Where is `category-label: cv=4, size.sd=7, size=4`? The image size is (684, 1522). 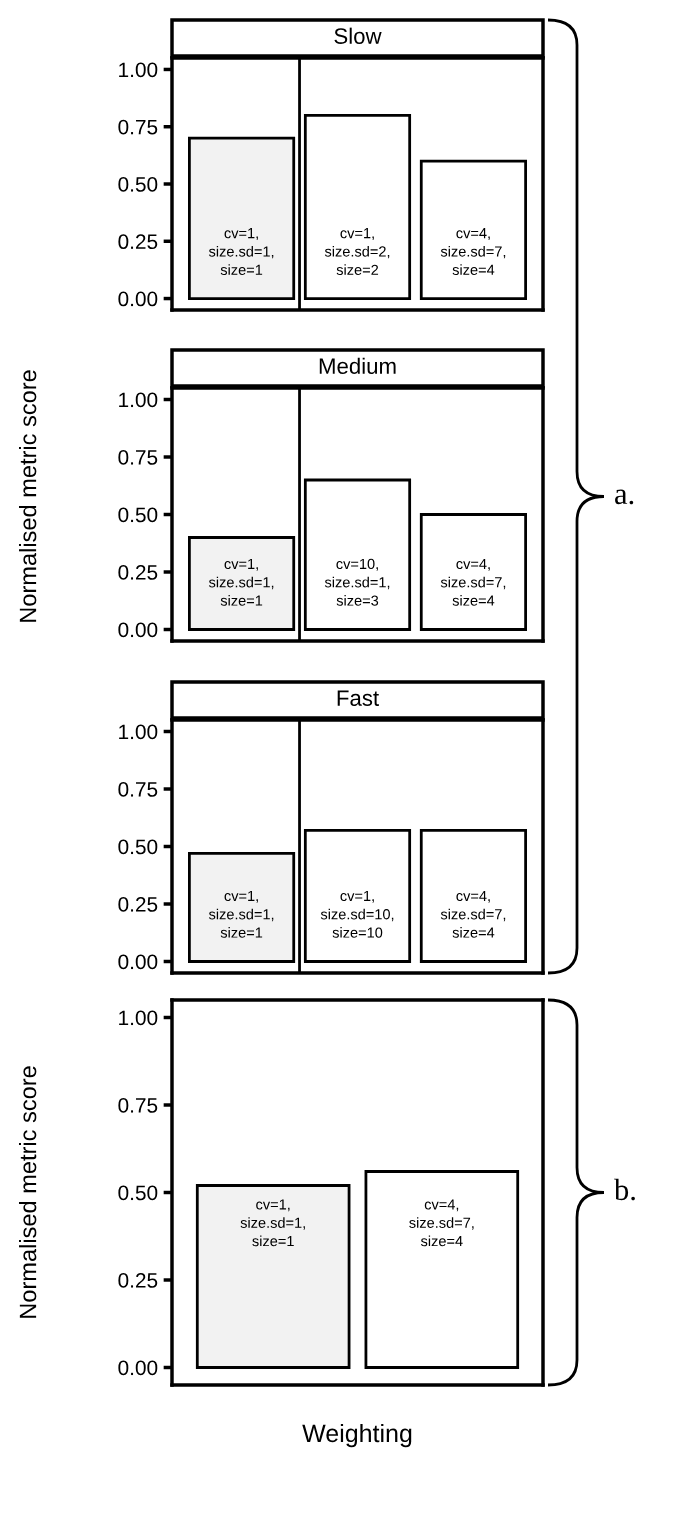 category-label: cv=4, size.sd=7, size=4 is located at coordinates (473, 251).